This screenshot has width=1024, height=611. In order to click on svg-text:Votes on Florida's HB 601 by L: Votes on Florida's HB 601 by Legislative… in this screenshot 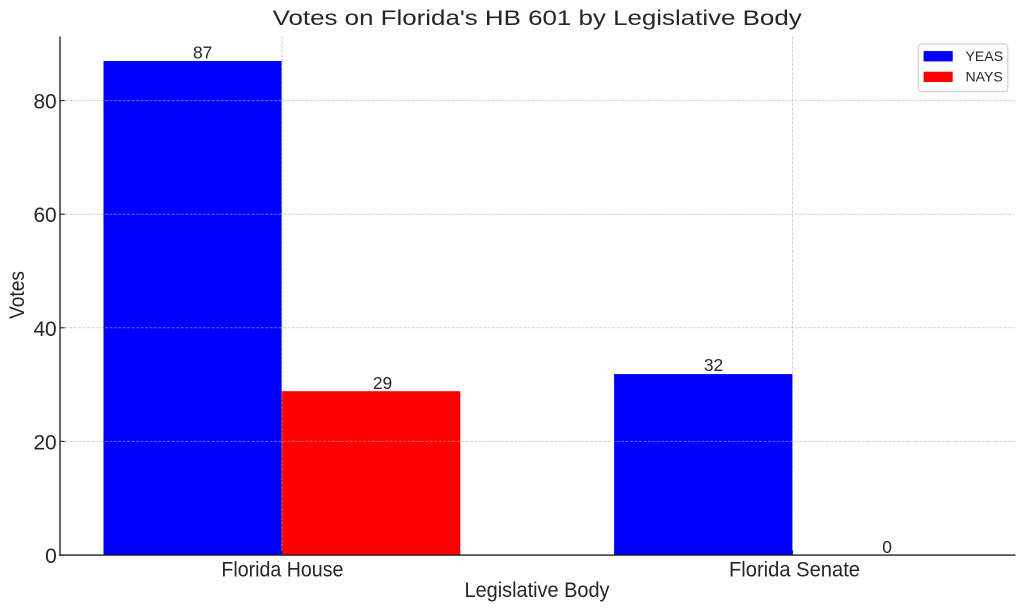, I will do `click(537, 18)`.